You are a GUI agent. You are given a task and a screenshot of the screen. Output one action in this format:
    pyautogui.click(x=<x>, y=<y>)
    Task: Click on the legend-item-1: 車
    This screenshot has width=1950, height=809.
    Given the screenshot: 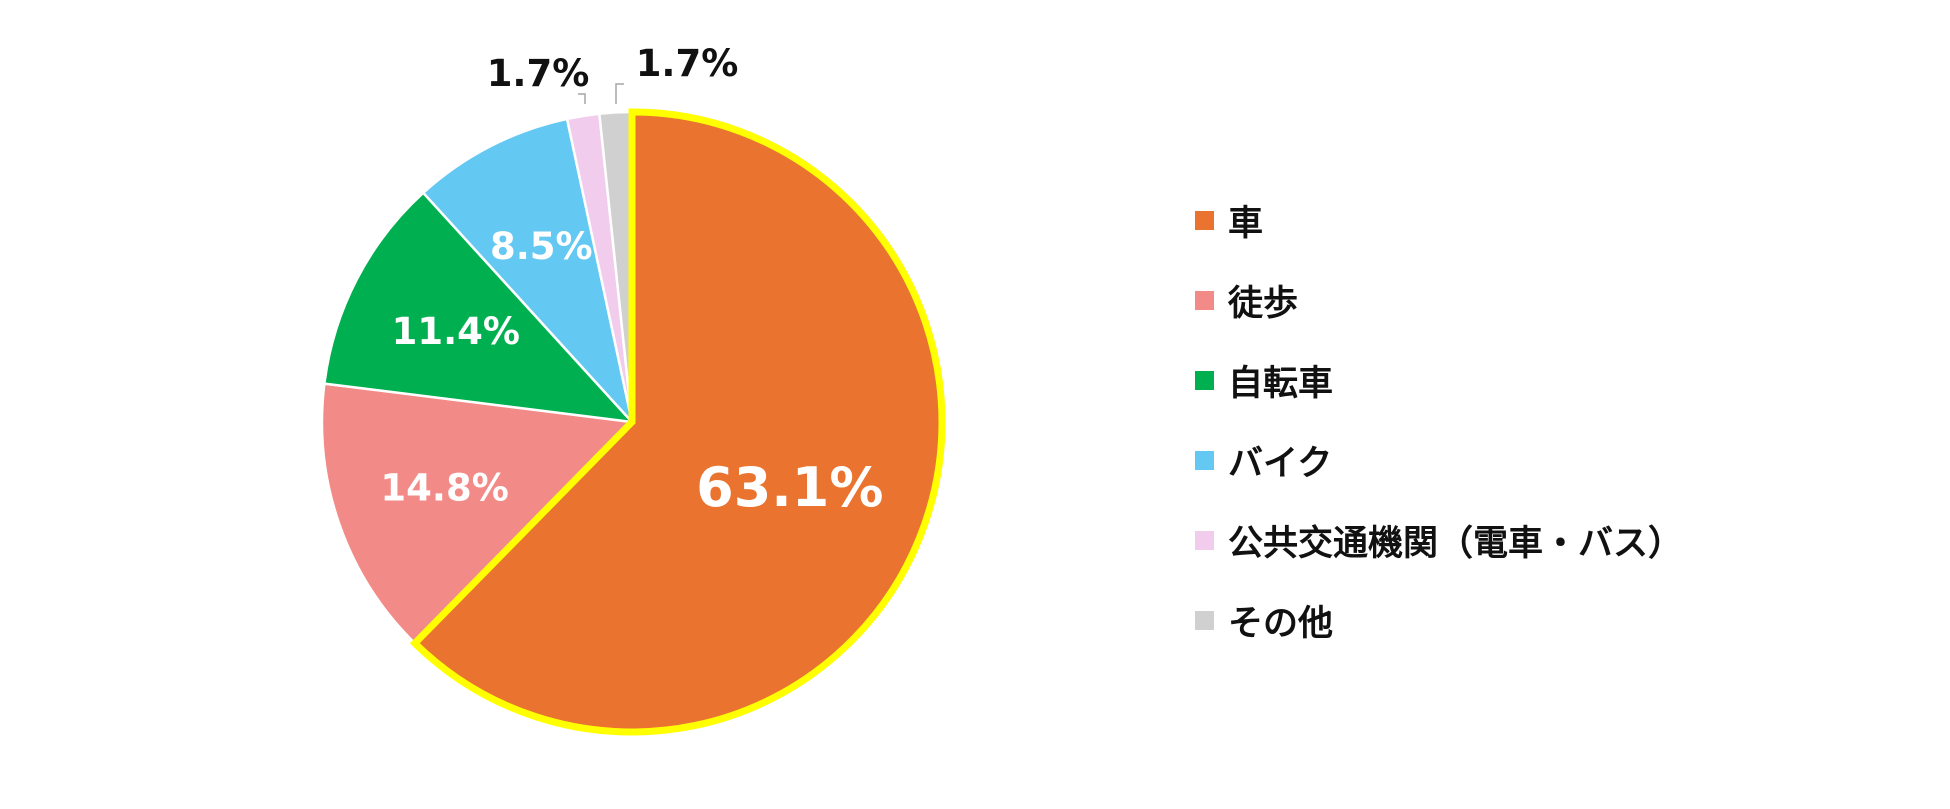 What is the action you would take?
    pyautogui.click(x=1439, y=222)
    